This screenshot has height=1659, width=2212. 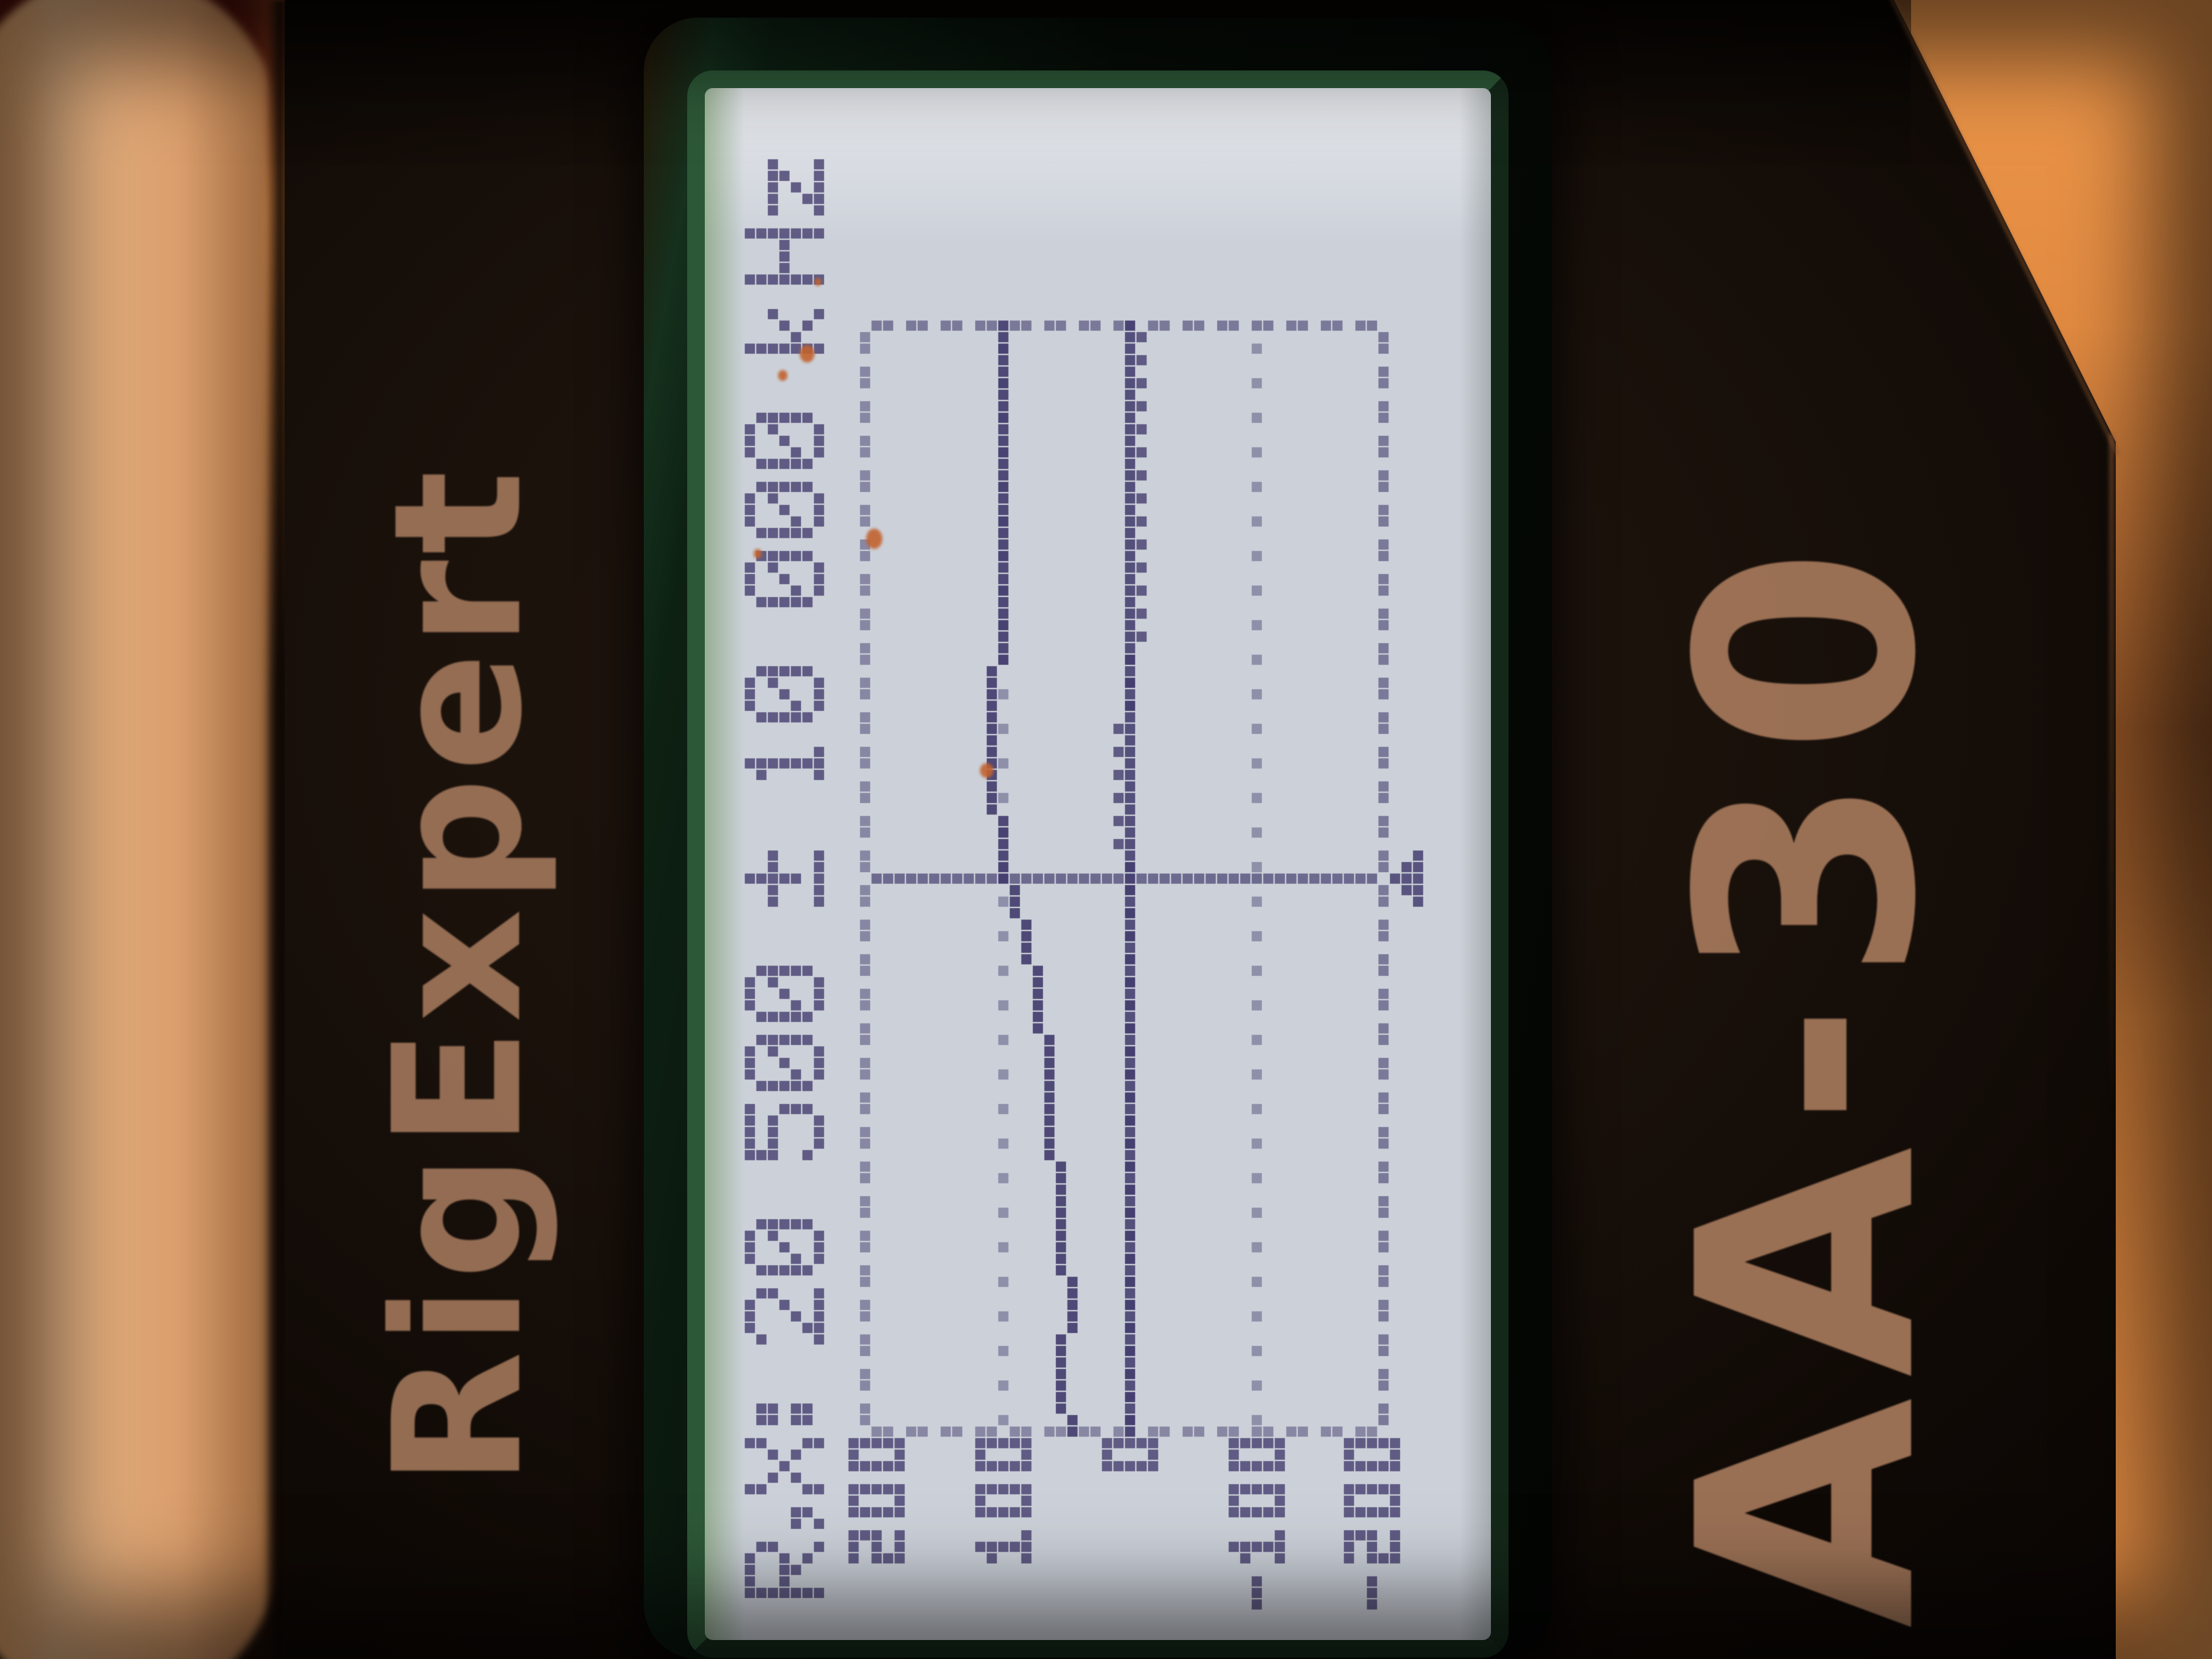 I want to click on brand-logo: RigExpert, so click(x=459, y=976).